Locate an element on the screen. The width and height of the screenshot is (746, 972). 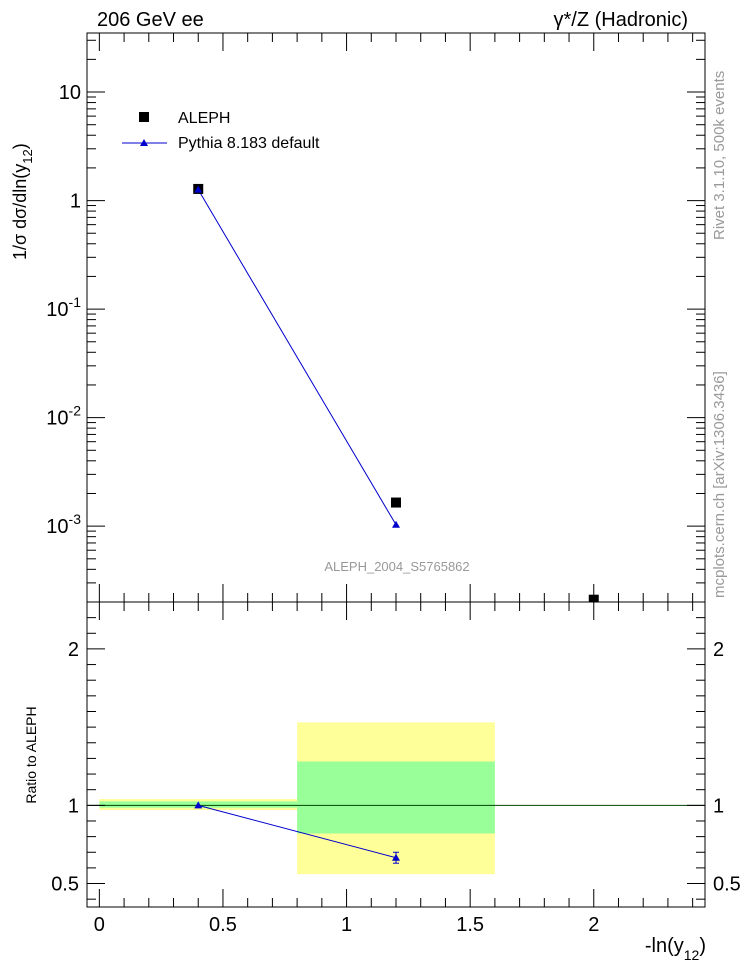
x-axis-label: -ln(y12) is located at coordinates (675, 949).